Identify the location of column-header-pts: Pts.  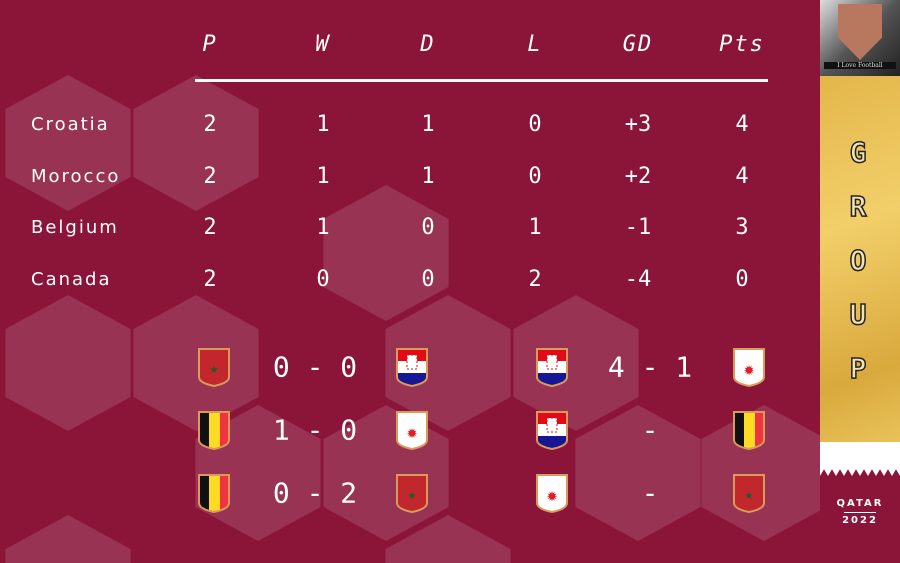
(742, 44).